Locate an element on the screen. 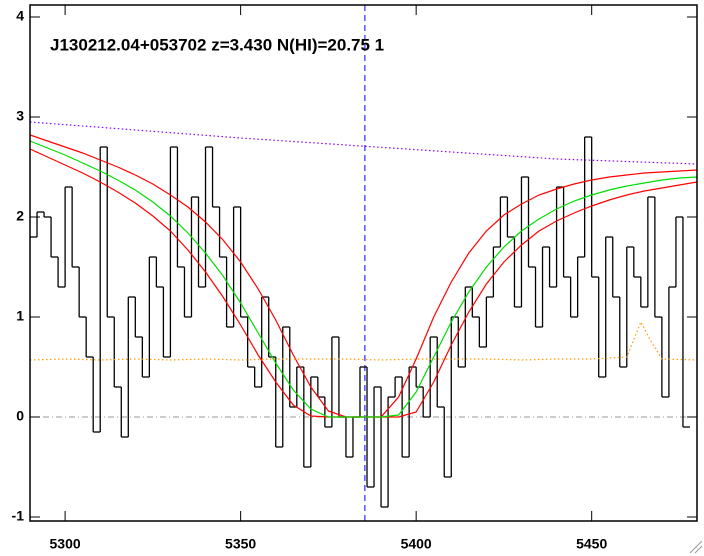 The width and height of the screenshot is (704, 556). x-tick-label: 5350 is located at coordinates (240, 544).